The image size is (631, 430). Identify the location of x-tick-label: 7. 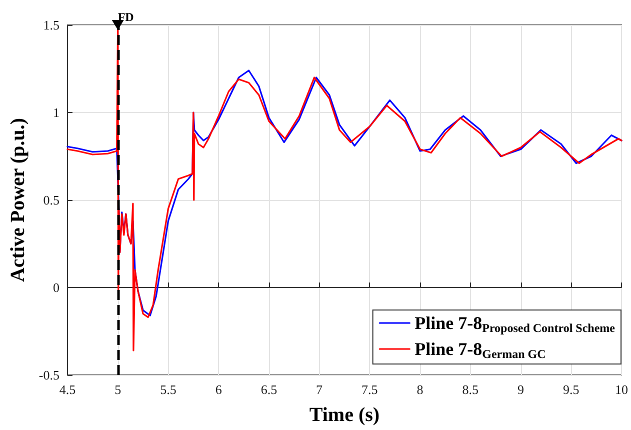
(320, 389).